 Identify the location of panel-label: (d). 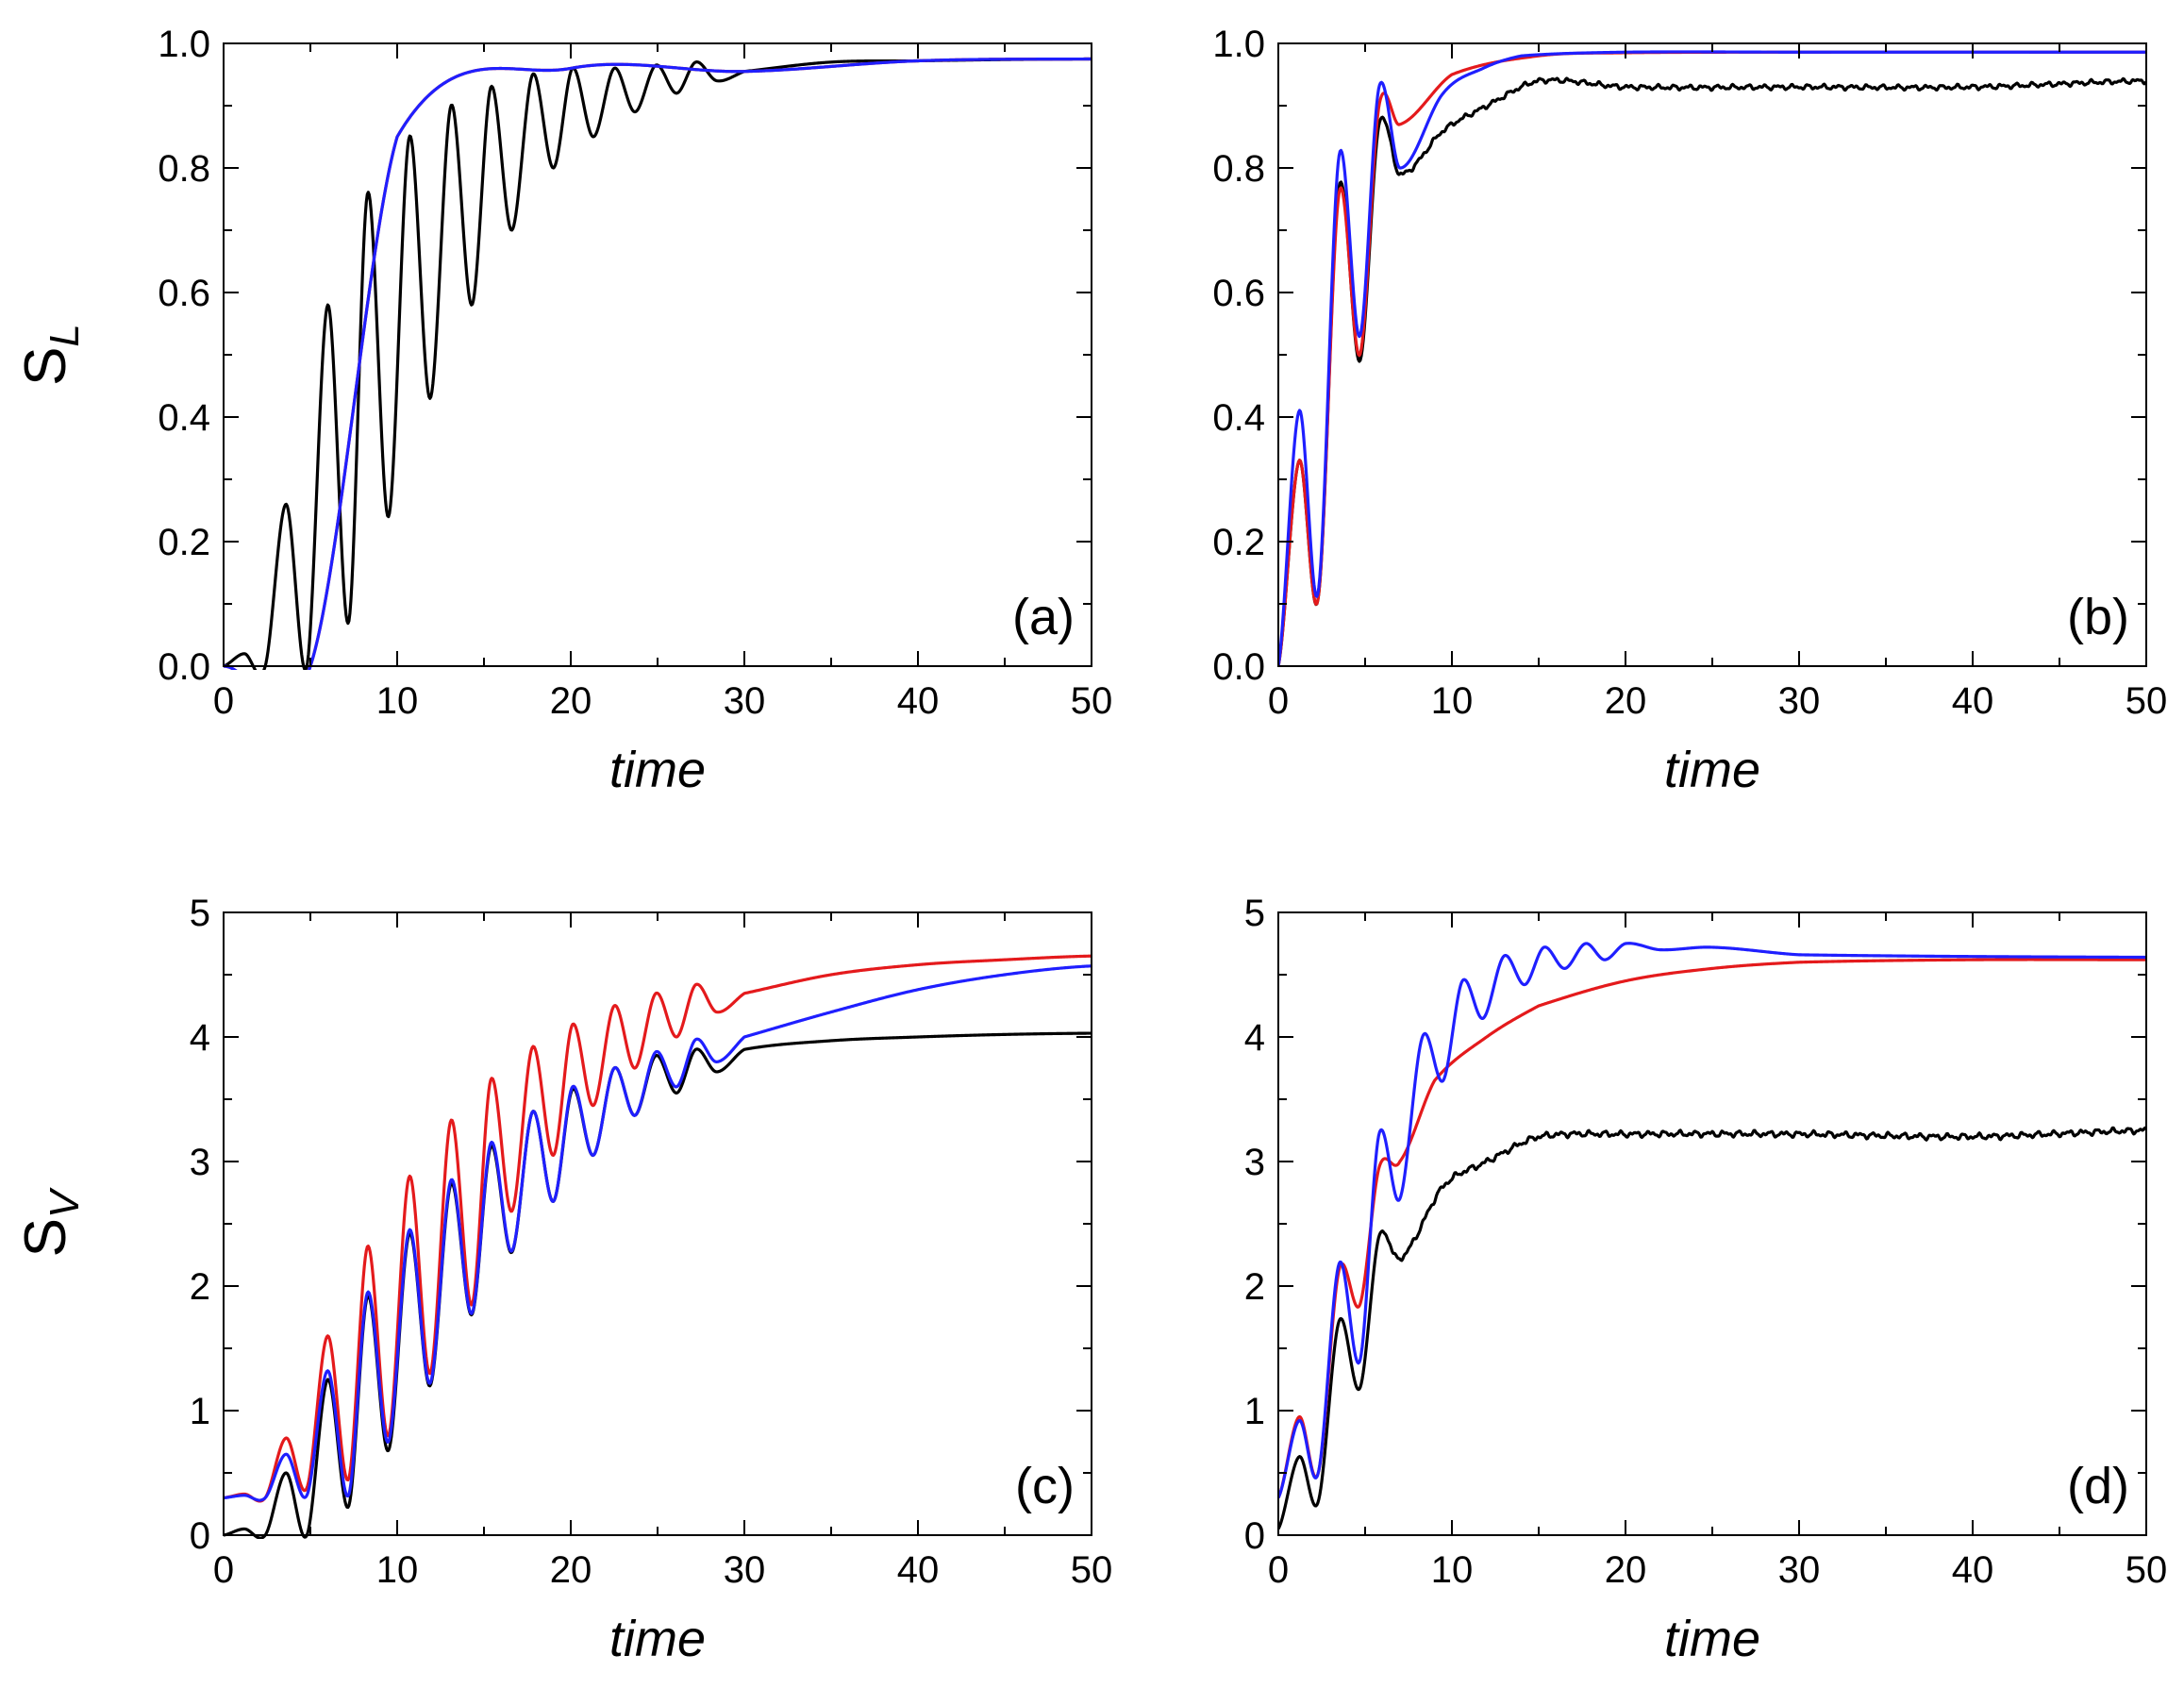
(2098, 1486).